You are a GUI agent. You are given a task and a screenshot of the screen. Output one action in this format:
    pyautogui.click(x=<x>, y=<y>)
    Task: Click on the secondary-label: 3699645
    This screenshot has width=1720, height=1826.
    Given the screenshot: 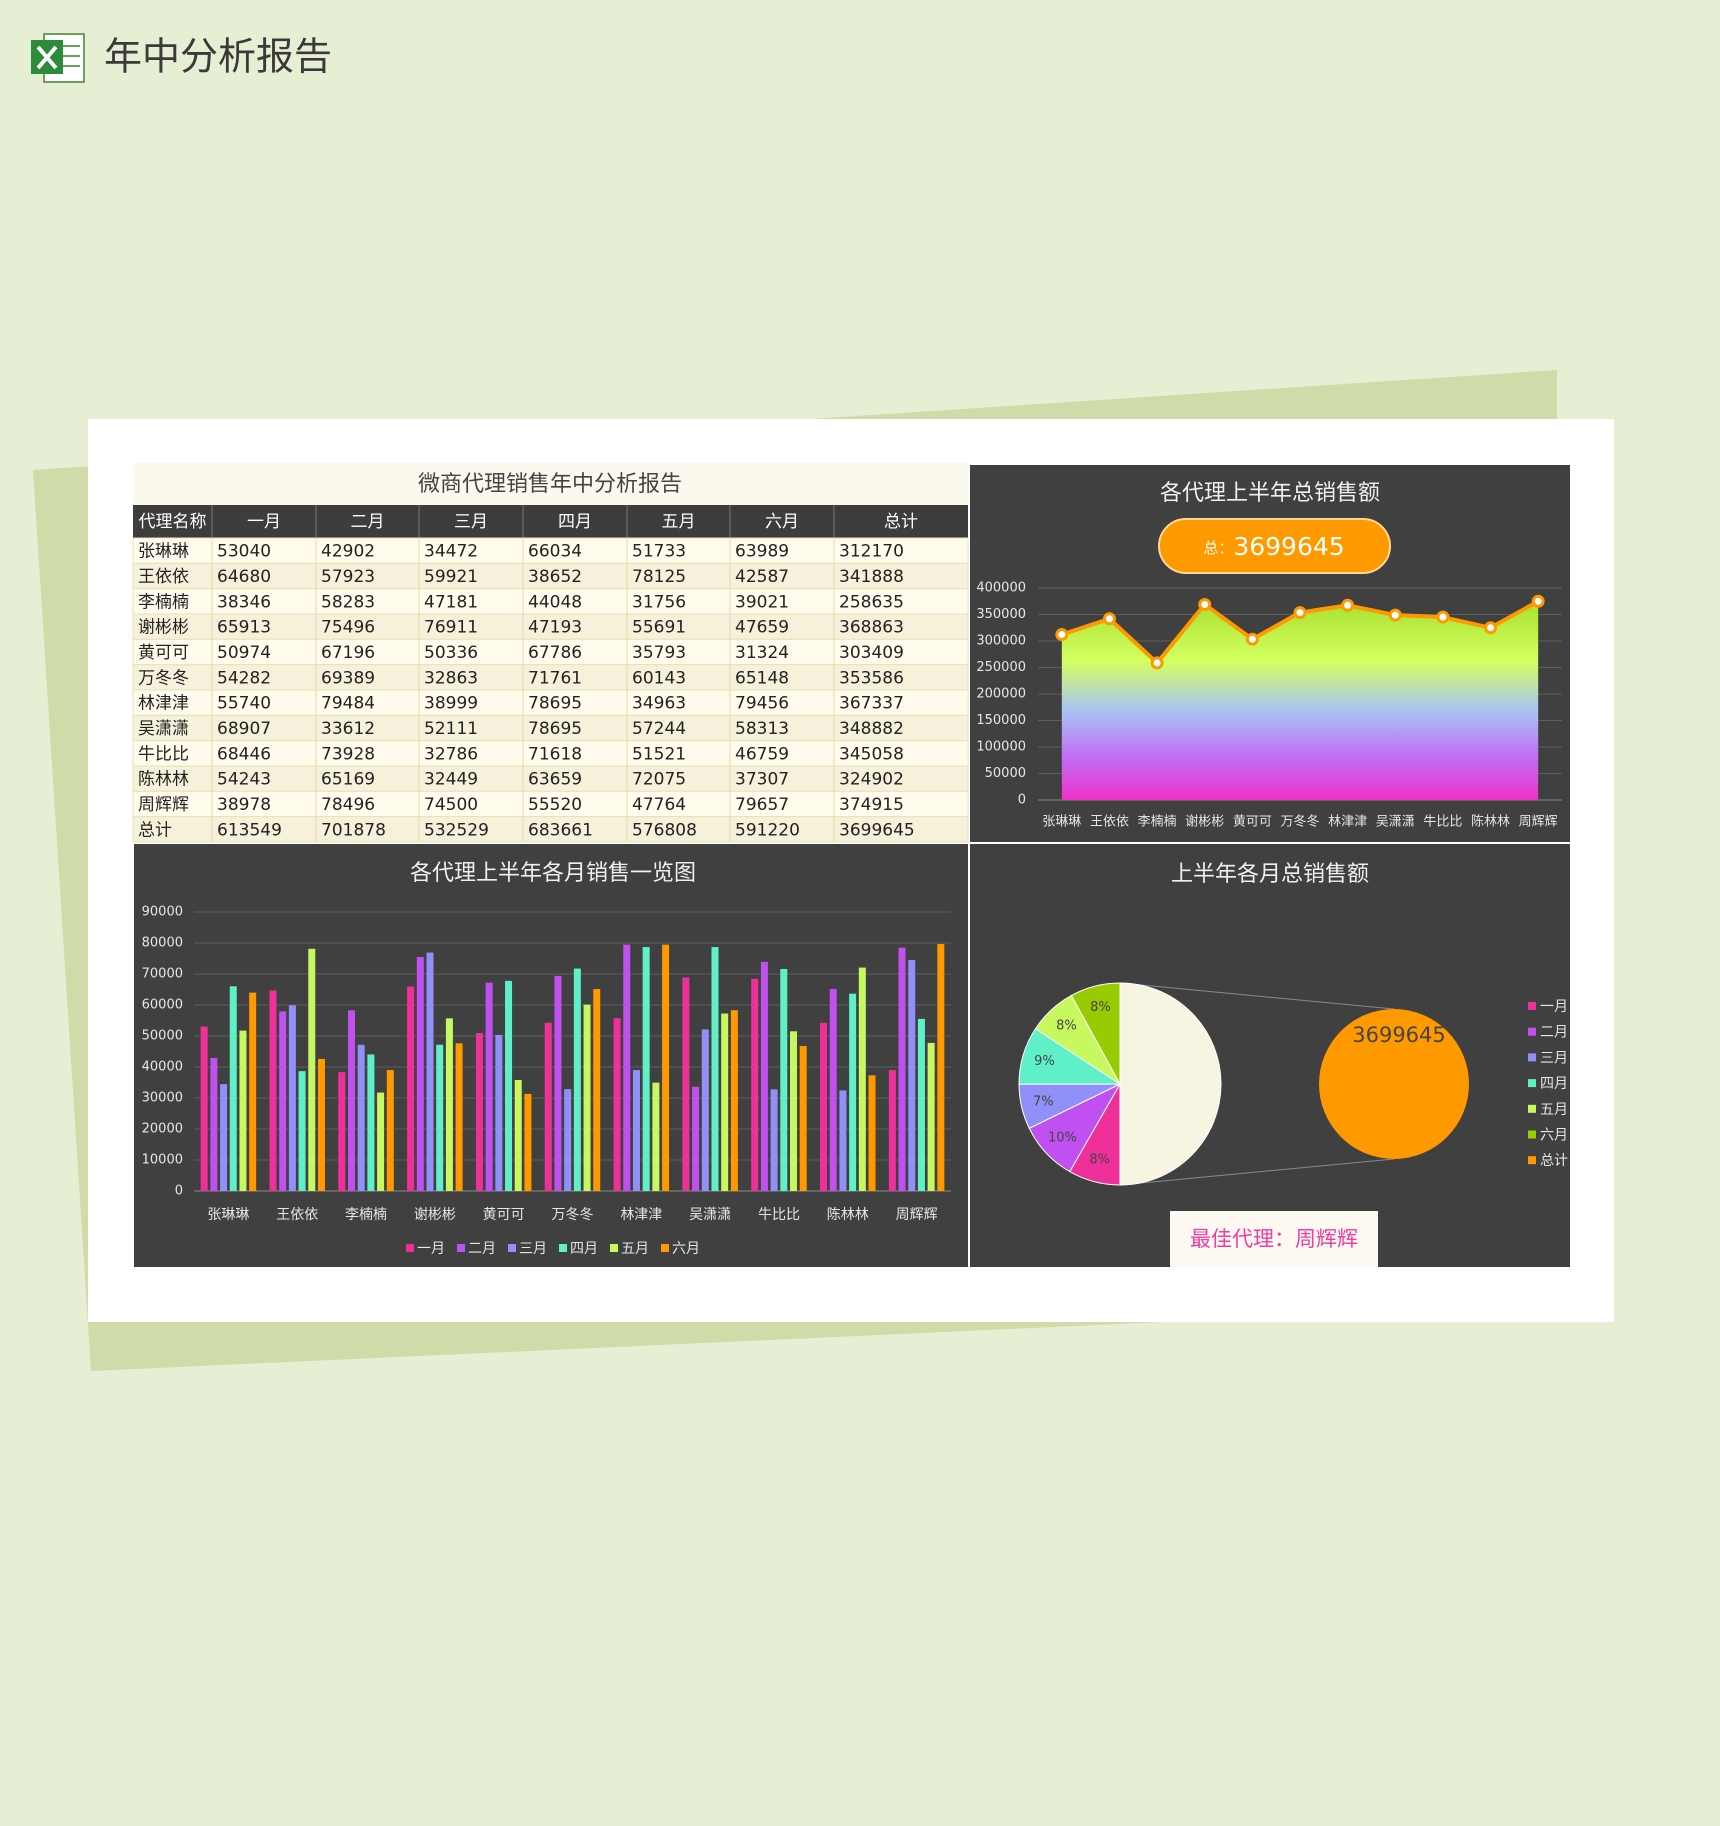 What is the action you would take?
    pyautogui.click(x=1399, y=1035)
    